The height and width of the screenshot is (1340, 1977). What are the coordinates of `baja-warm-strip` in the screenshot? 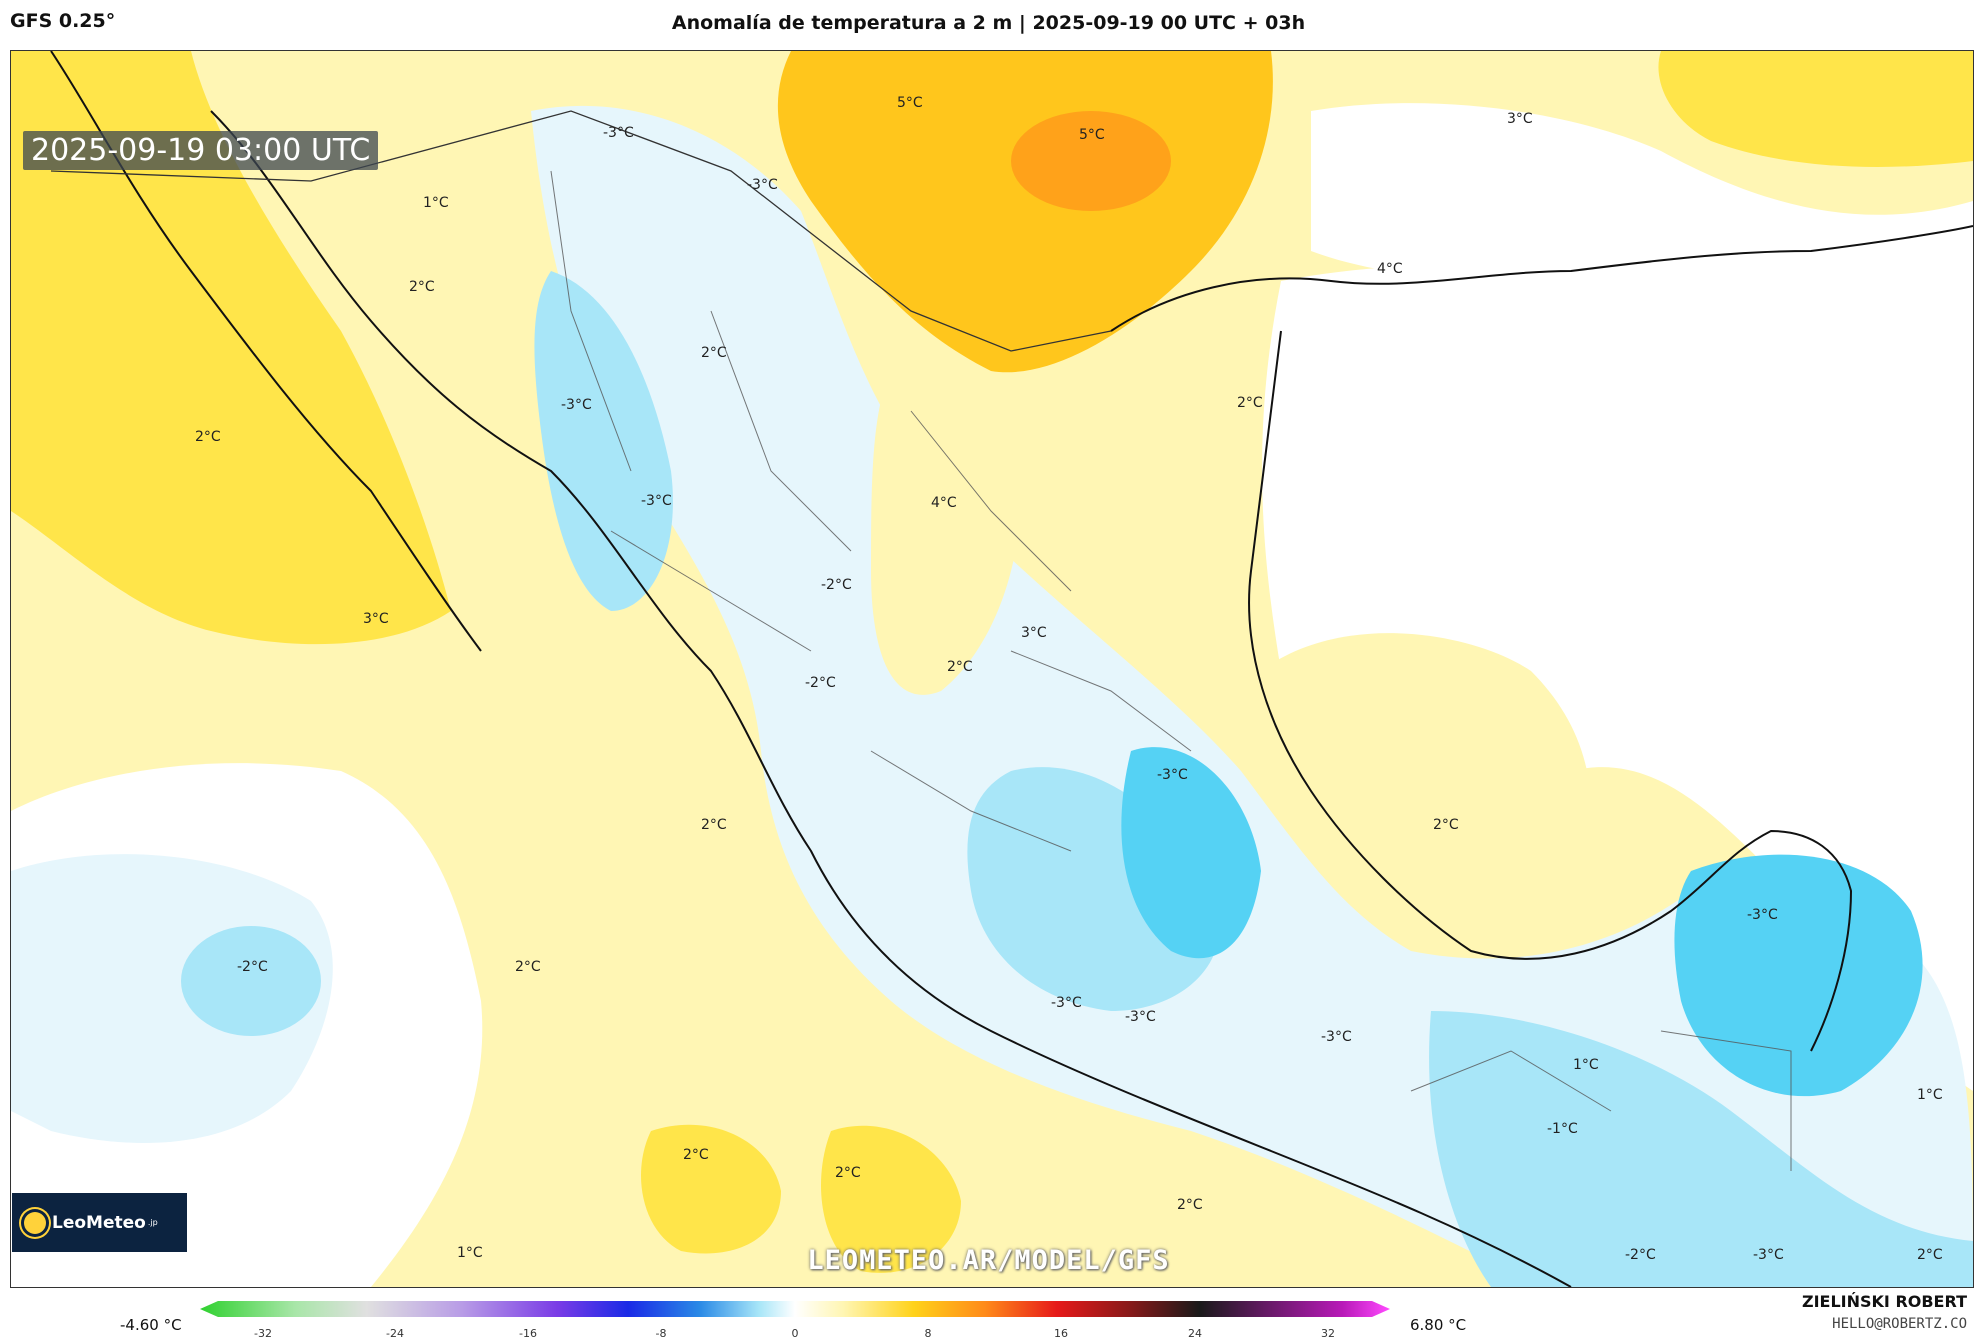 It's located at (231, 348).